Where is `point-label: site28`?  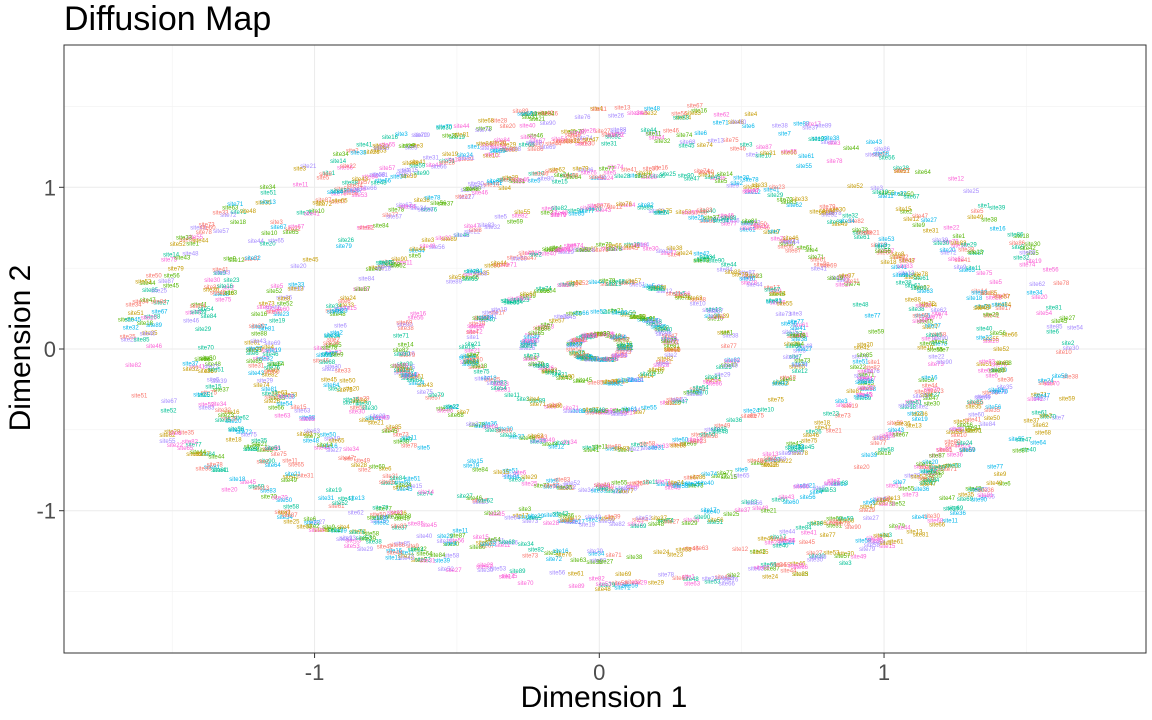
point-label: site28 is located at coordinates (994, 299).